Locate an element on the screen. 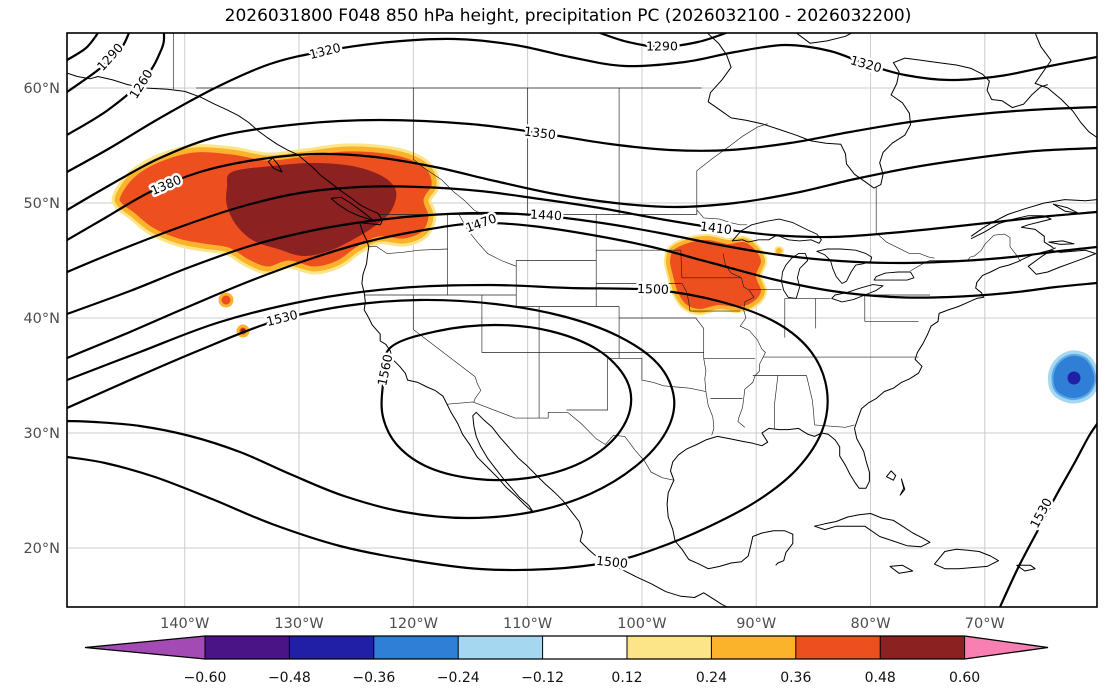 The height and width of the screenshot is (698, 1105). latitude-tick-labels: 60°N 50°N 40°N 30°N 20°N is located at coordinates (41, 319).